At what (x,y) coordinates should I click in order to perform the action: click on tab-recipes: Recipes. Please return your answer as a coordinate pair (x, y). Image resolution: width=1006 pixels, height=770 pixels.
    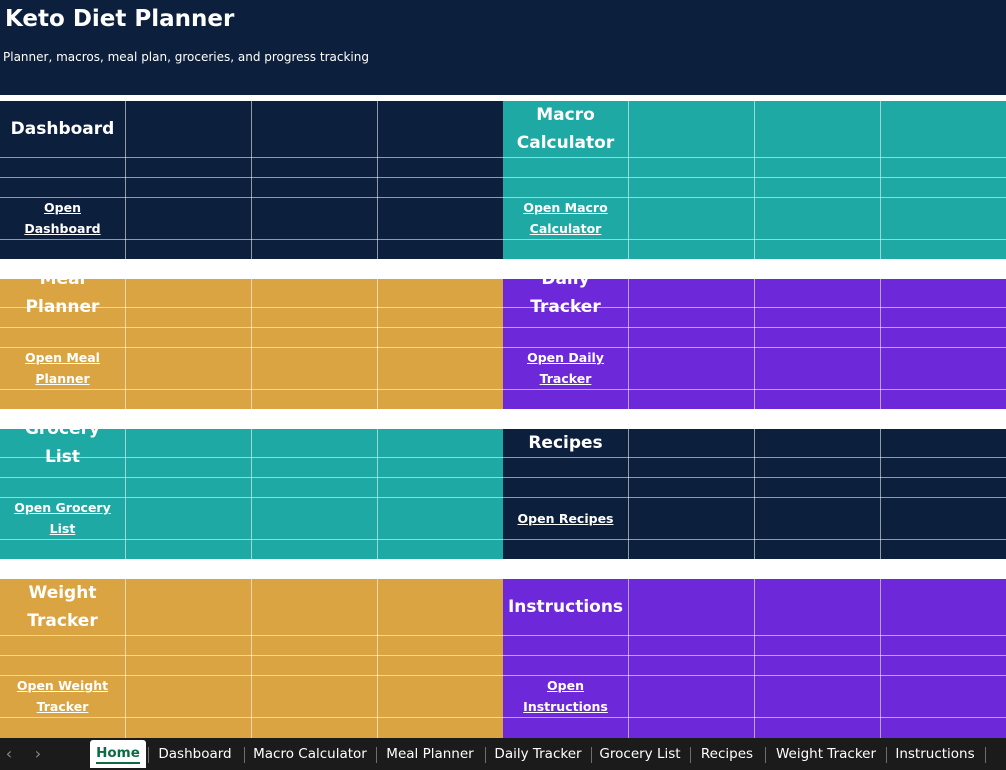
    Looking at the image, I should click on (727, 754).